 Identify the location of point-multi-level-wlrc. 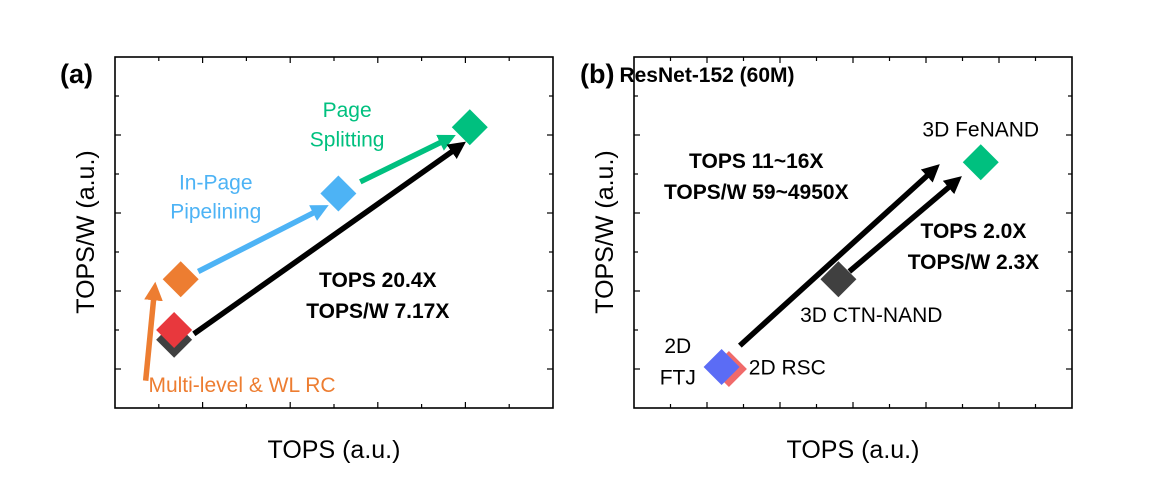
(174, 330).